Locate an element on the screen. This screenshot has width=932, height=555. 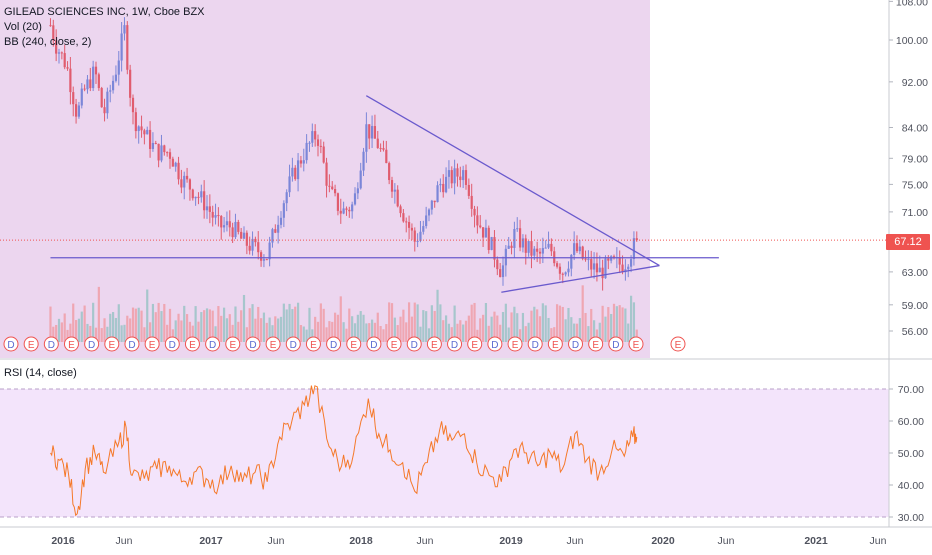
time-axis-label: 2021 is located at coordinates (816, 541).